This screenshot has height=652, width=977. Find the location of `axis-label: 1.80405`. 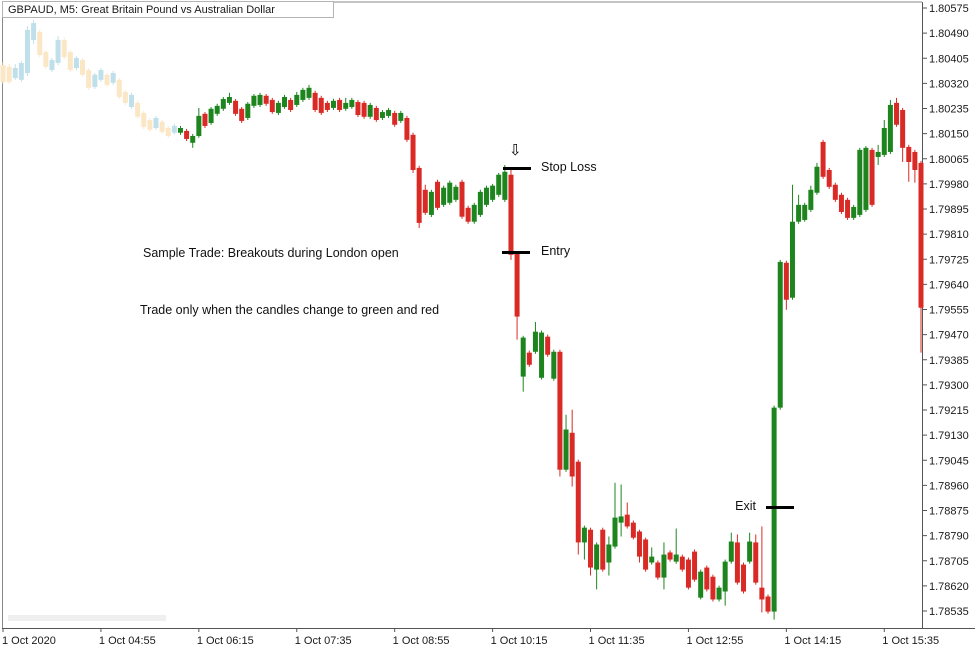

axis-label: 1.80405 is located at coordinates (949, 59).